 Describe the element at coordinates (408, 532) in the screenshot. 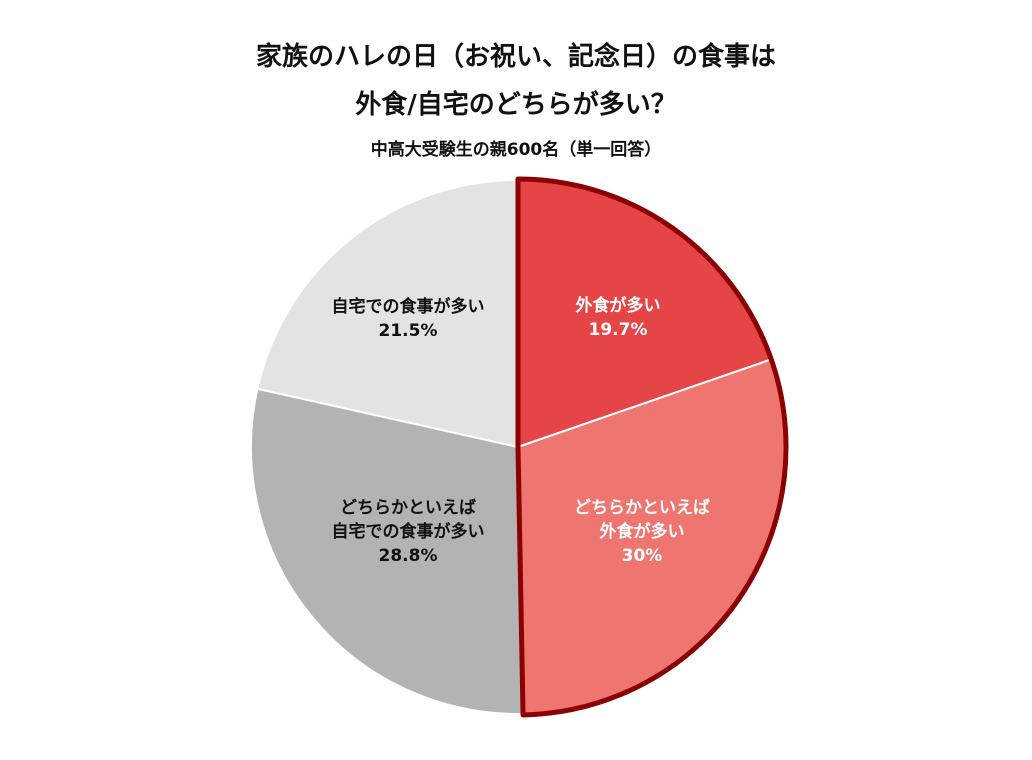

I see `slice-label-3: どちらかといえば自宅での食事が多い 28.8%` at that location.